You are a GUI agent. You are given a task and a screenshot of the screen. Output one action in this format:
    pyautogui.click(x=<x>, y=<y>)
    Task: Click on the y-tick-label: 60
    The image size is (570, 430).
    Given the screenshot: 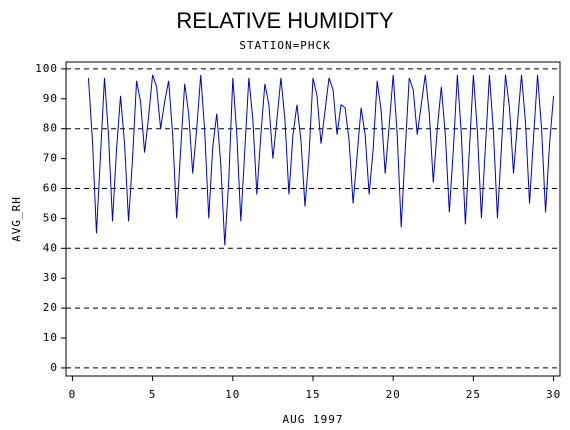 What is the action you would take?
    pyautogui.click(x=50, y=187)
    